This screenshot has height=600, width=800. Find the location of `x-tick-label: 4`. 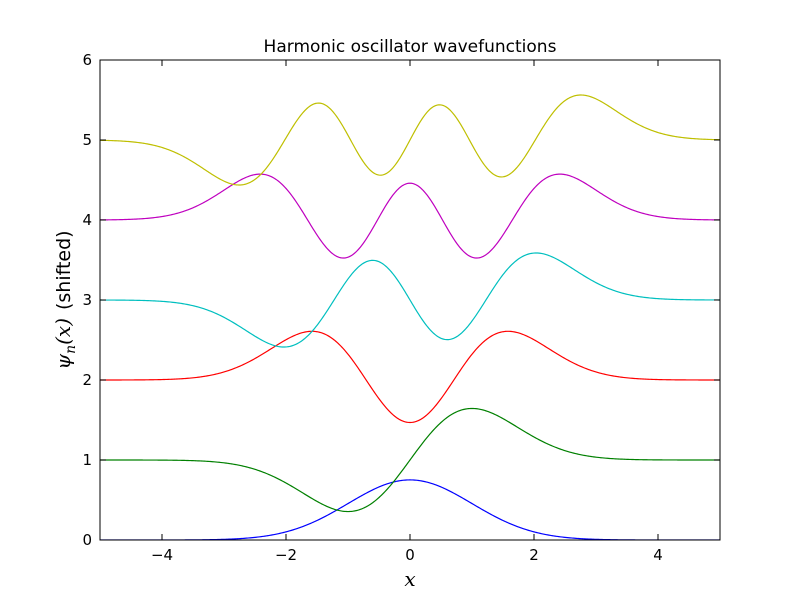

x-tick-label: 4 is located at coordinates (658, 555).